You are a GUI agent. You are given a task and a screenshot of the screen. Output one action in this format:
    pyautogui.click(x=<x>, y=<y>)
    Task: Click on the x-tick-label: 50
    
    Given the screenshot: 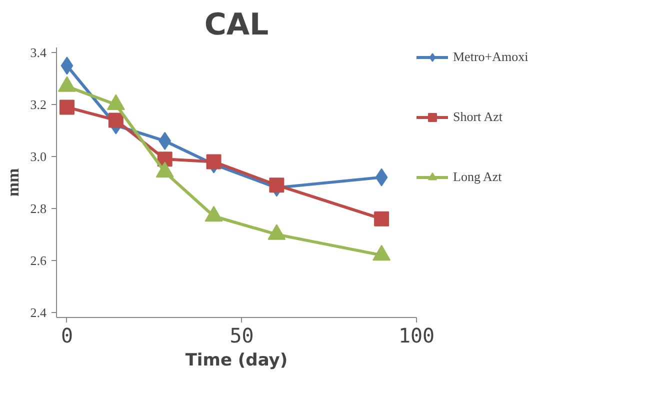 What is the action you would take?
    pyautogui.click(x=242, y=336)
    